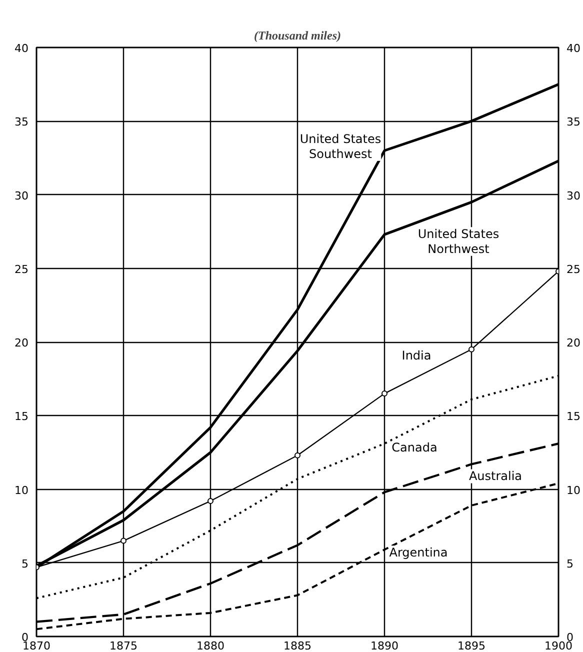  Describe the element at coordinates (472, 646) in the screenshot. I see `x-tick-label: 1895` at that location.